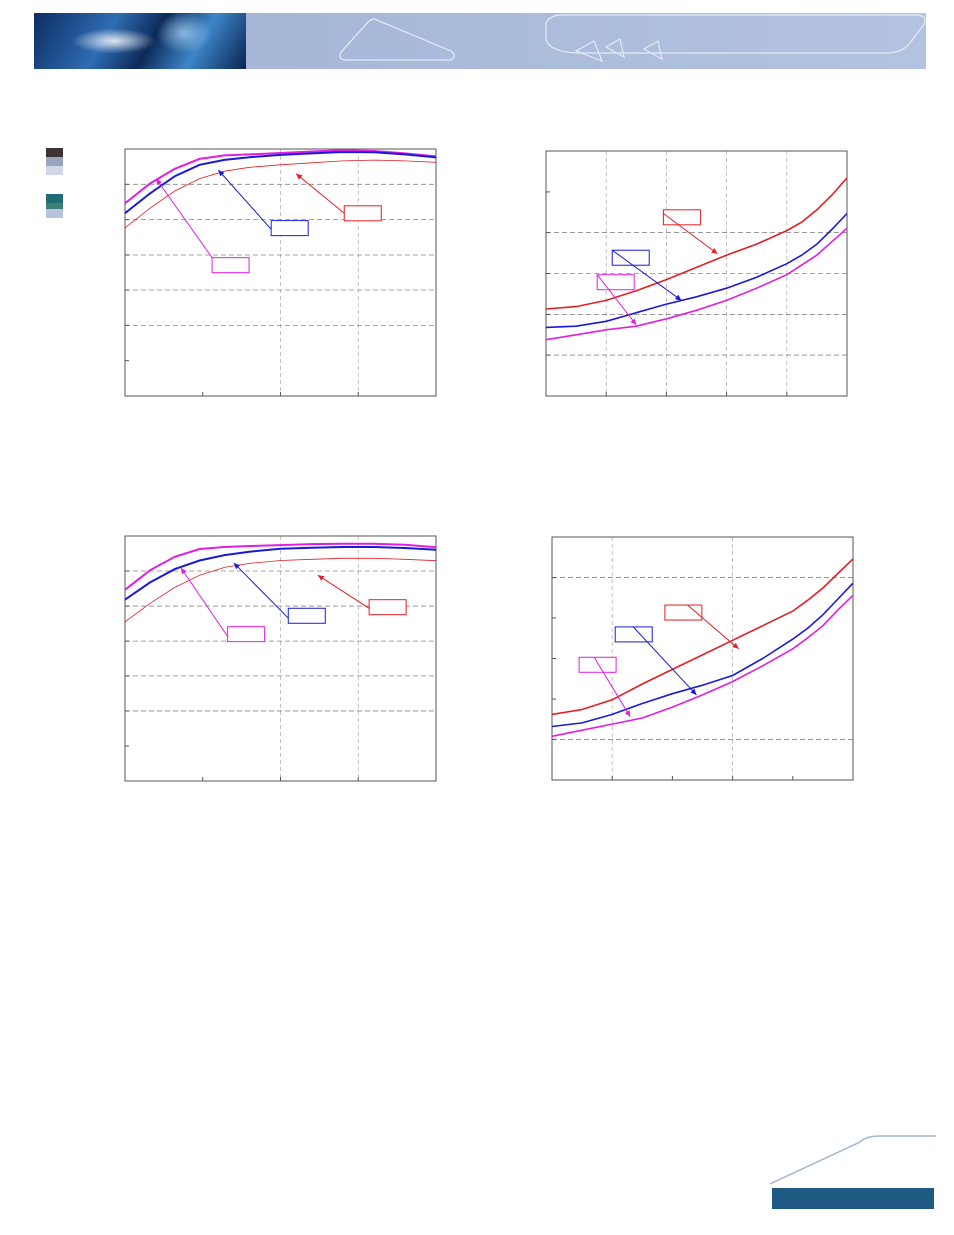 The image size is (954, 1235). Describe the element at coordinates (140, 41) in the screenshot. I see `banner-photo` at that location.